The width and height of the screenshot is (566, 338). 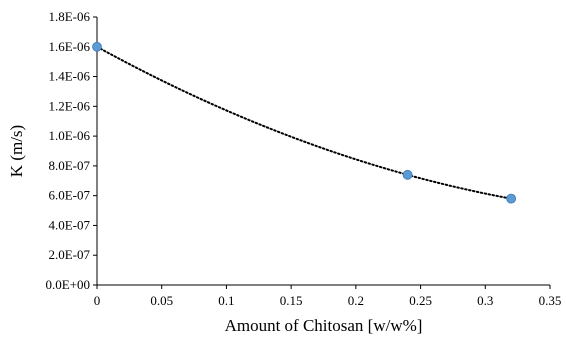 I want to click on y-tick-label: 4.0E-07, so click(x=69, y=224).